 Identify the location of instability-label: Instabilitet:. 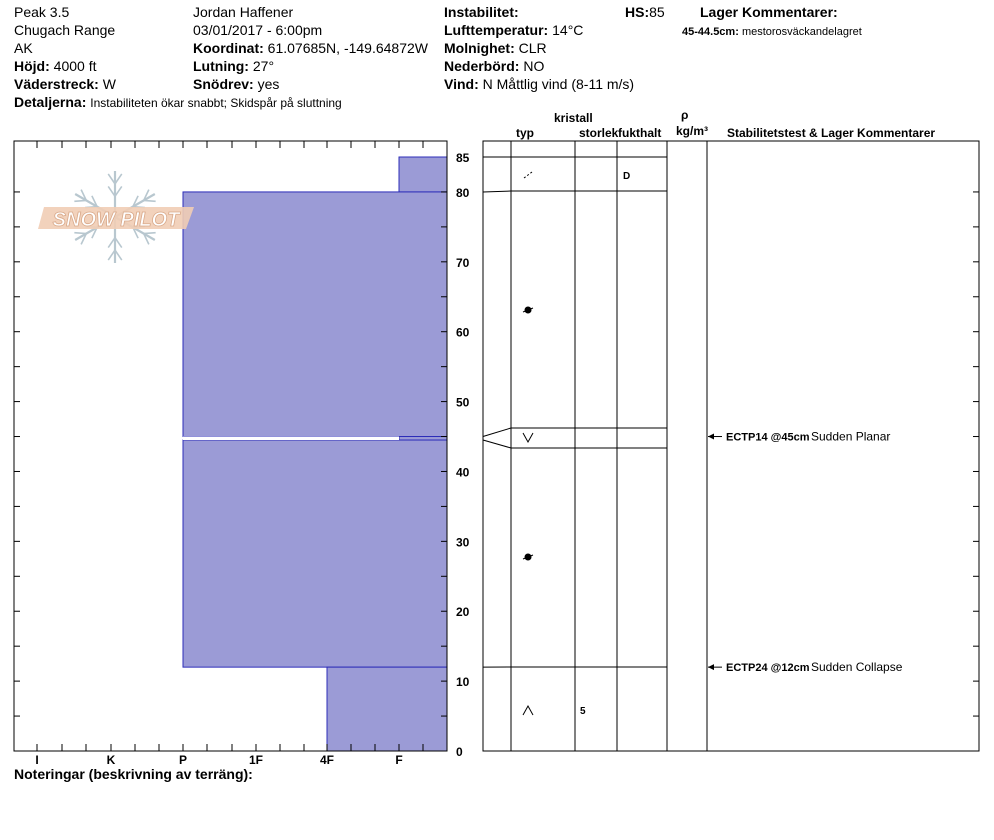
(481, 12).